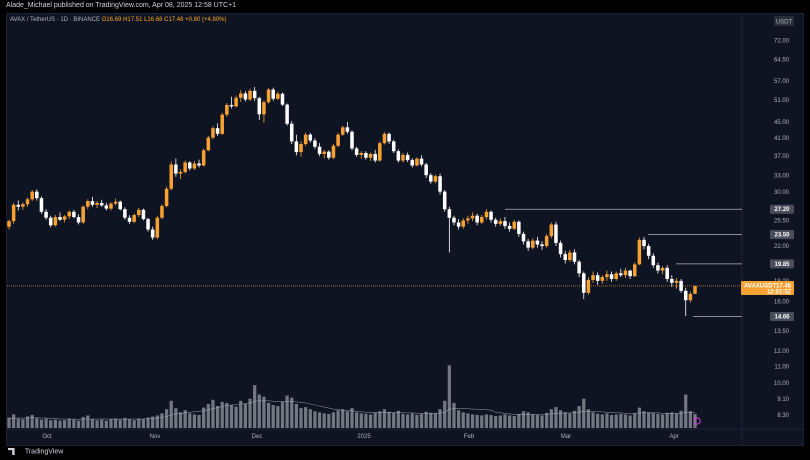 The width and height of the screenshot is (810, 460). What do you see at coordinates (783, 400) in the screenshot?
I see `y-tick-label: 9.10` at bounding box center [783, 400].